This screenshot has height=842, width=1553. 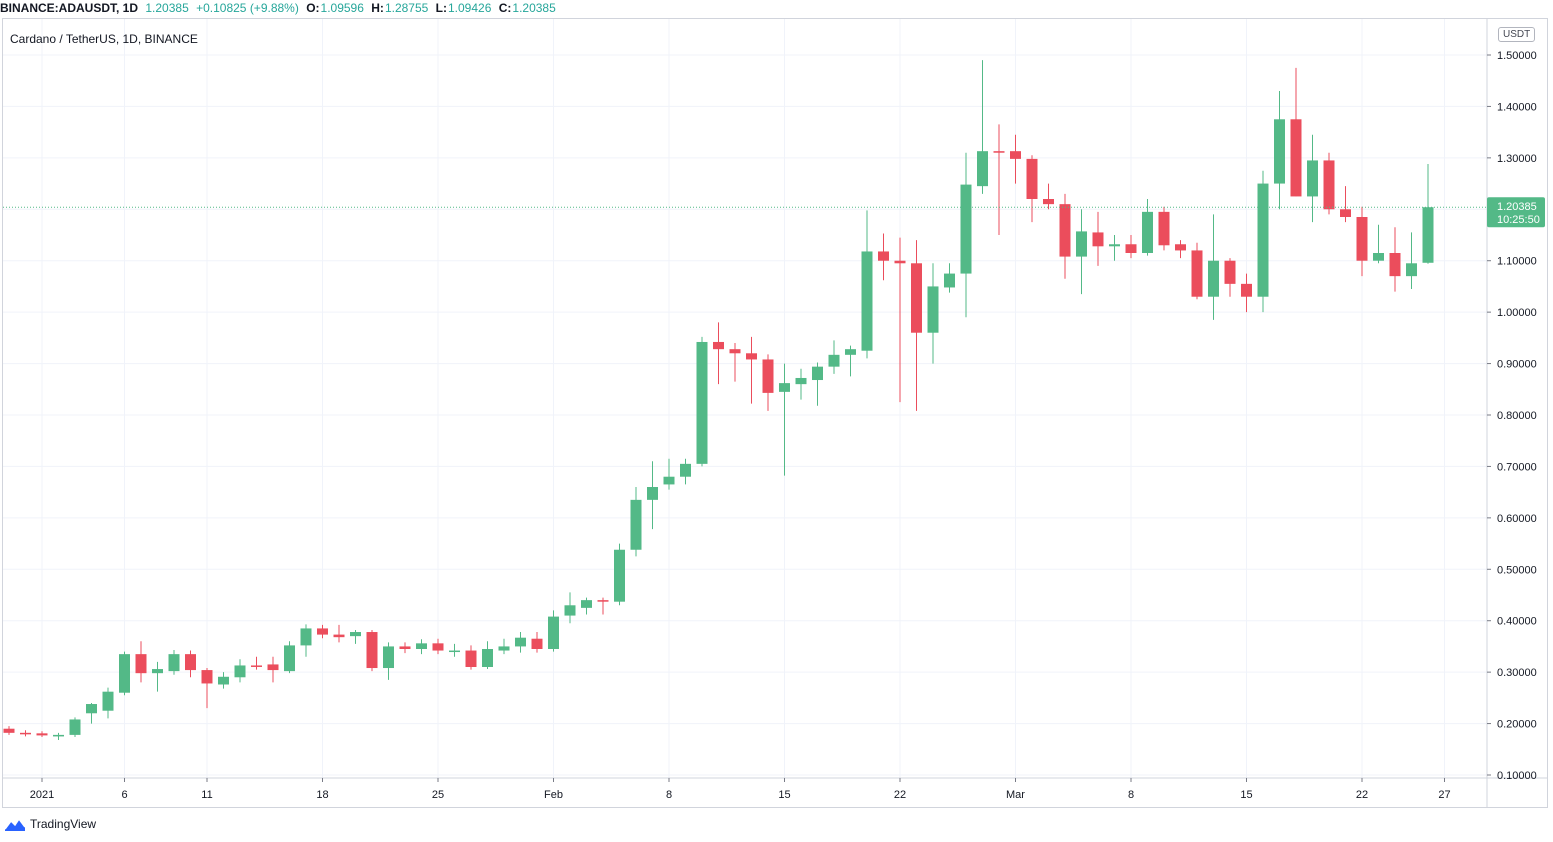 What do you see at coordinates (900, 795) in the screenshot?
I see `x-tick-label: 22` at bounding box center [900, 795].